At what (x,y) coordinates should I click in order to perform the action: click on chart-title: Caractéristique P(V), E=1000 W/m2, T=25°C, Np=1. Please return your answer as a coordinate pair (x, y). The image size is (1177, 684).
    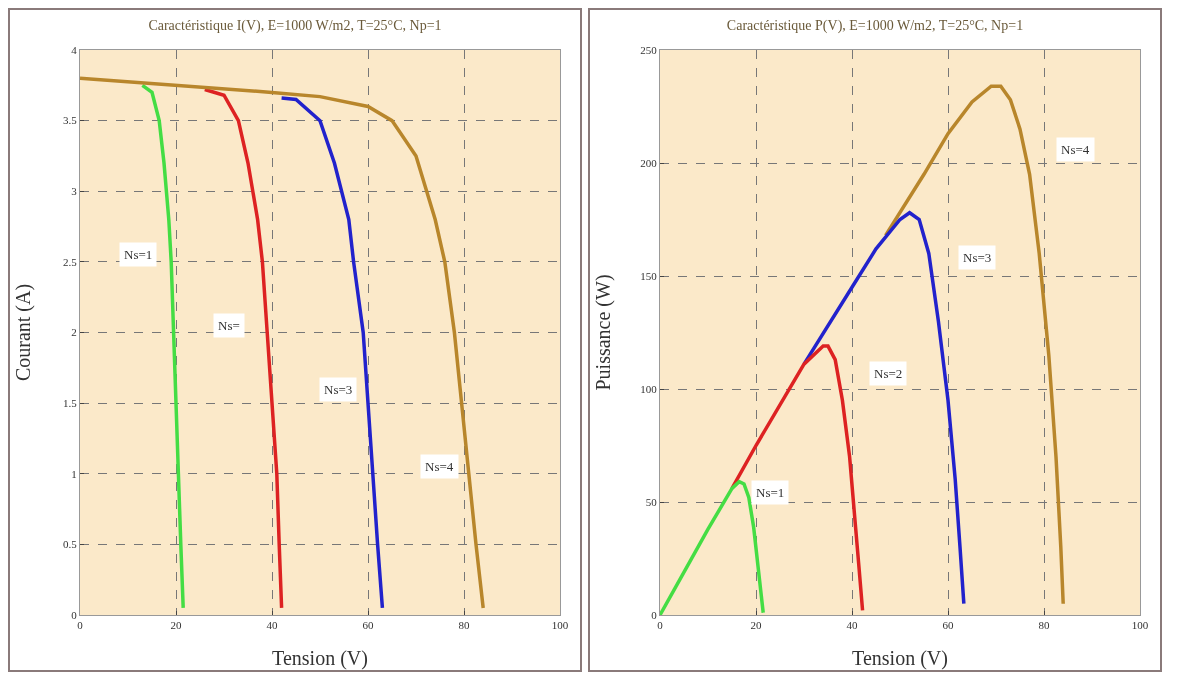
    Looking at the image, I should click on (875, 25).